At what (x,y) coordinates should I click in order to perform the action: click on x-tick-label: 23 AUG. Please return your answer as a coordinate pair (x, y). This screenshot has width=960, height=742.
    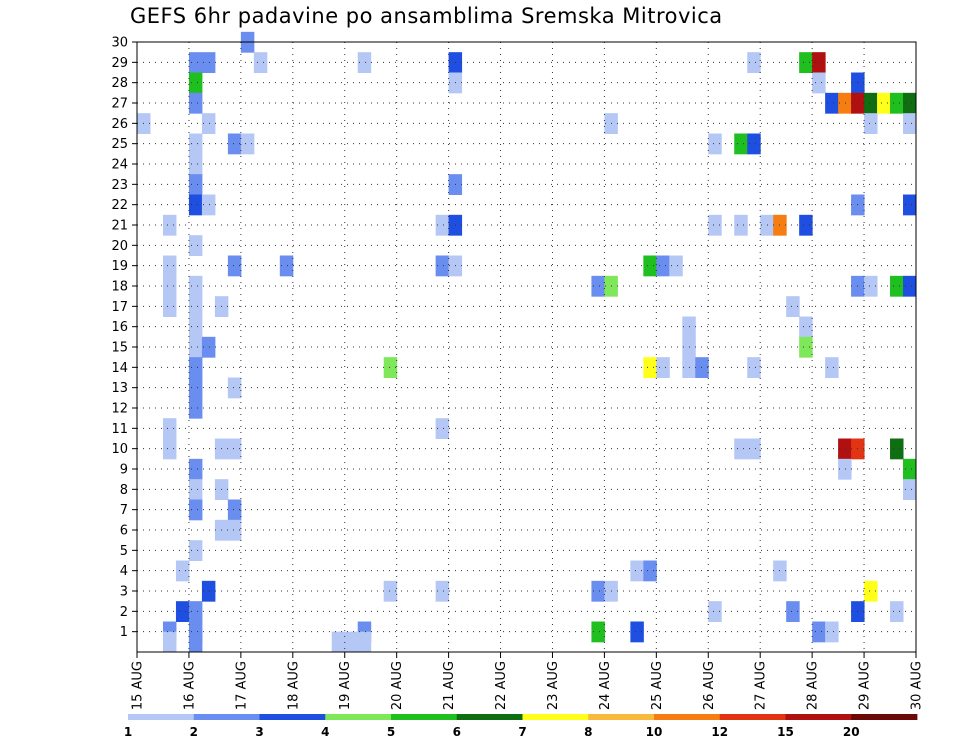
    Looking at the image, I should click on (553, 685).